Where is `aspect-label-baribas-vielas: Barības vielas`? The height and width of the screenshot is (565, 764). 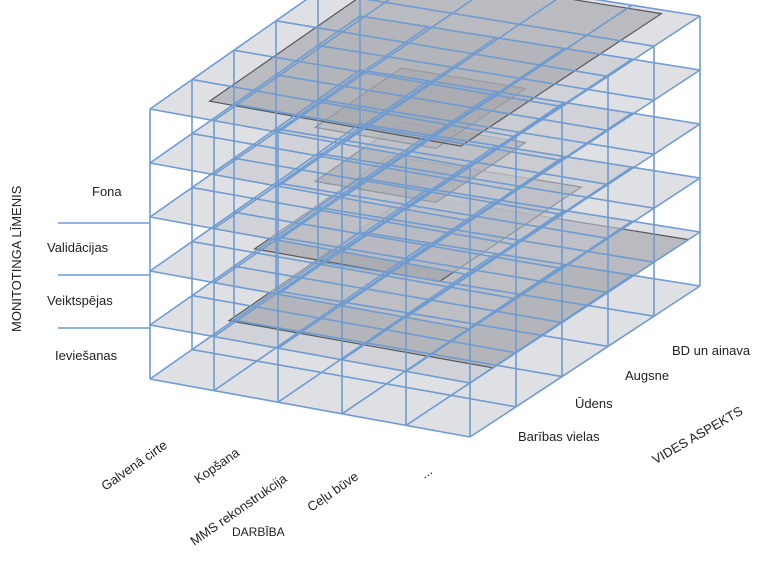 aspect-label-baribas-vielas: Barības vielas is located at coordinates (559, 436).